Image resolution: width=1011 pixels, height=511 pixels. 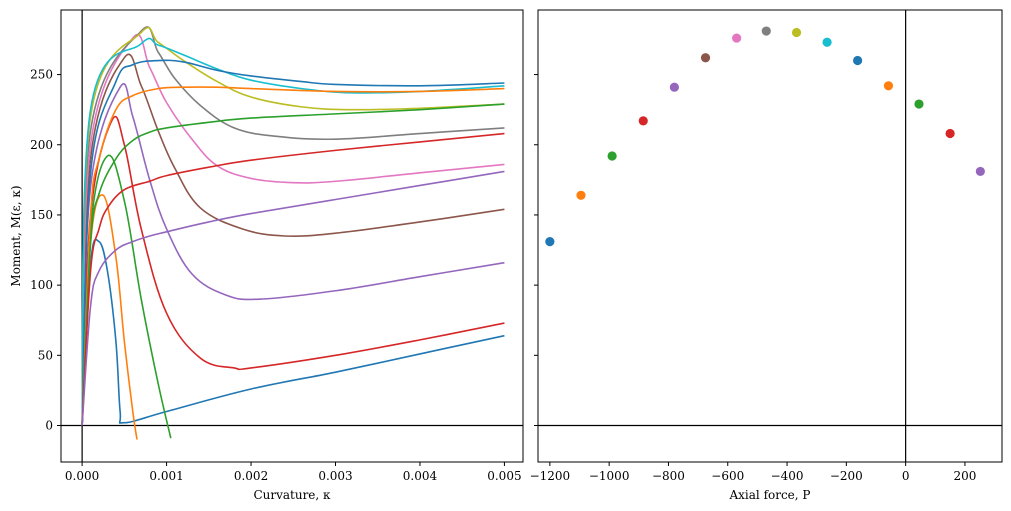 What do you see at coordinates (609, 476) in the screenshot?
I see `x-tick-label: −1000` at bounding box center [609, 476].